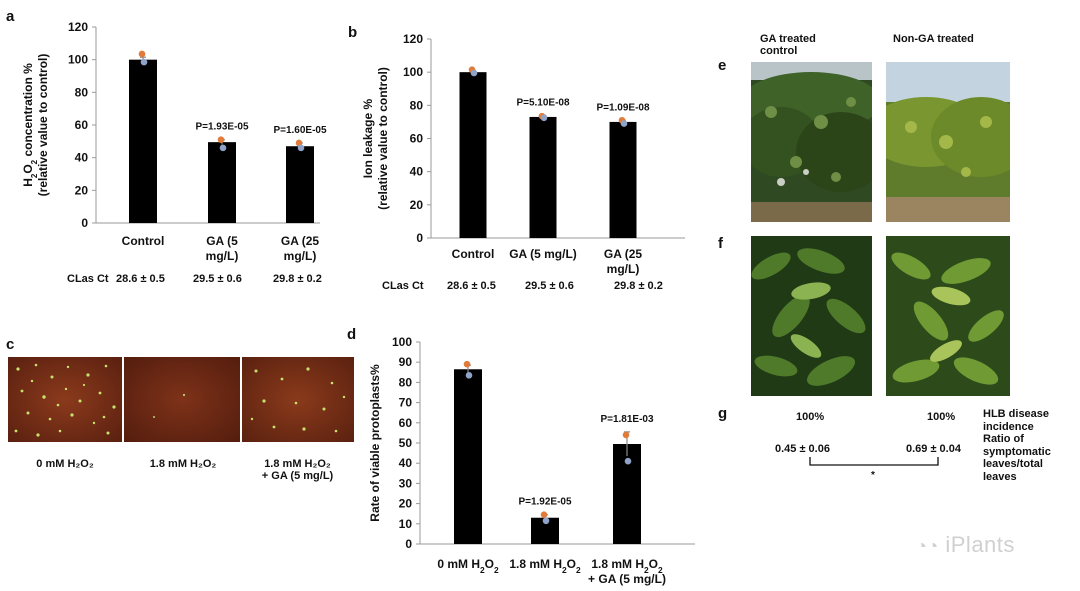  I want to click on micrograph-0mm, so click(65, 399).